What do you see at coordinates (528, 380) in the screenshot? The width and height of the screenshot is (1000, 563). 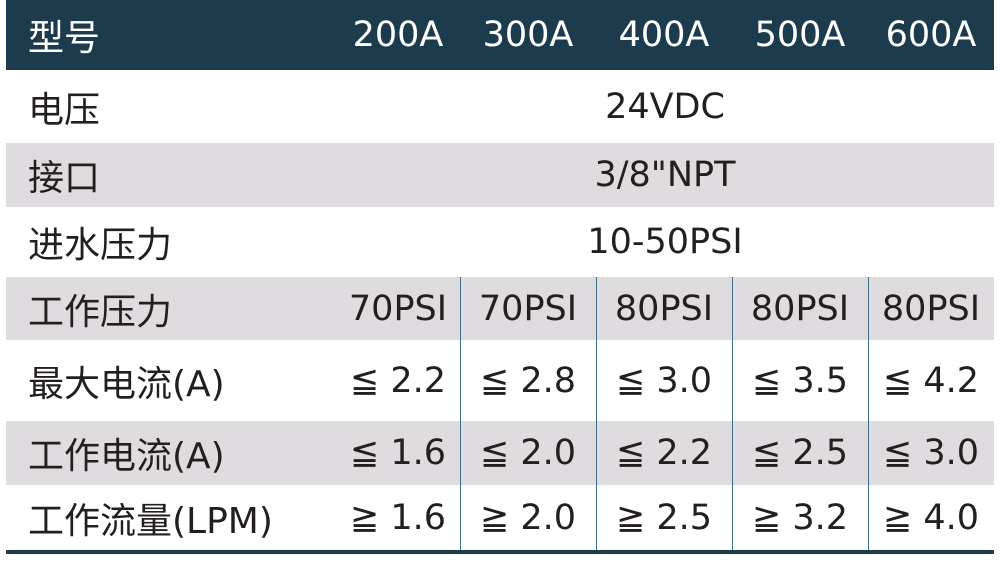 I see `max-current-cell: ≦ 2.8` at bounding box center [528, 380].